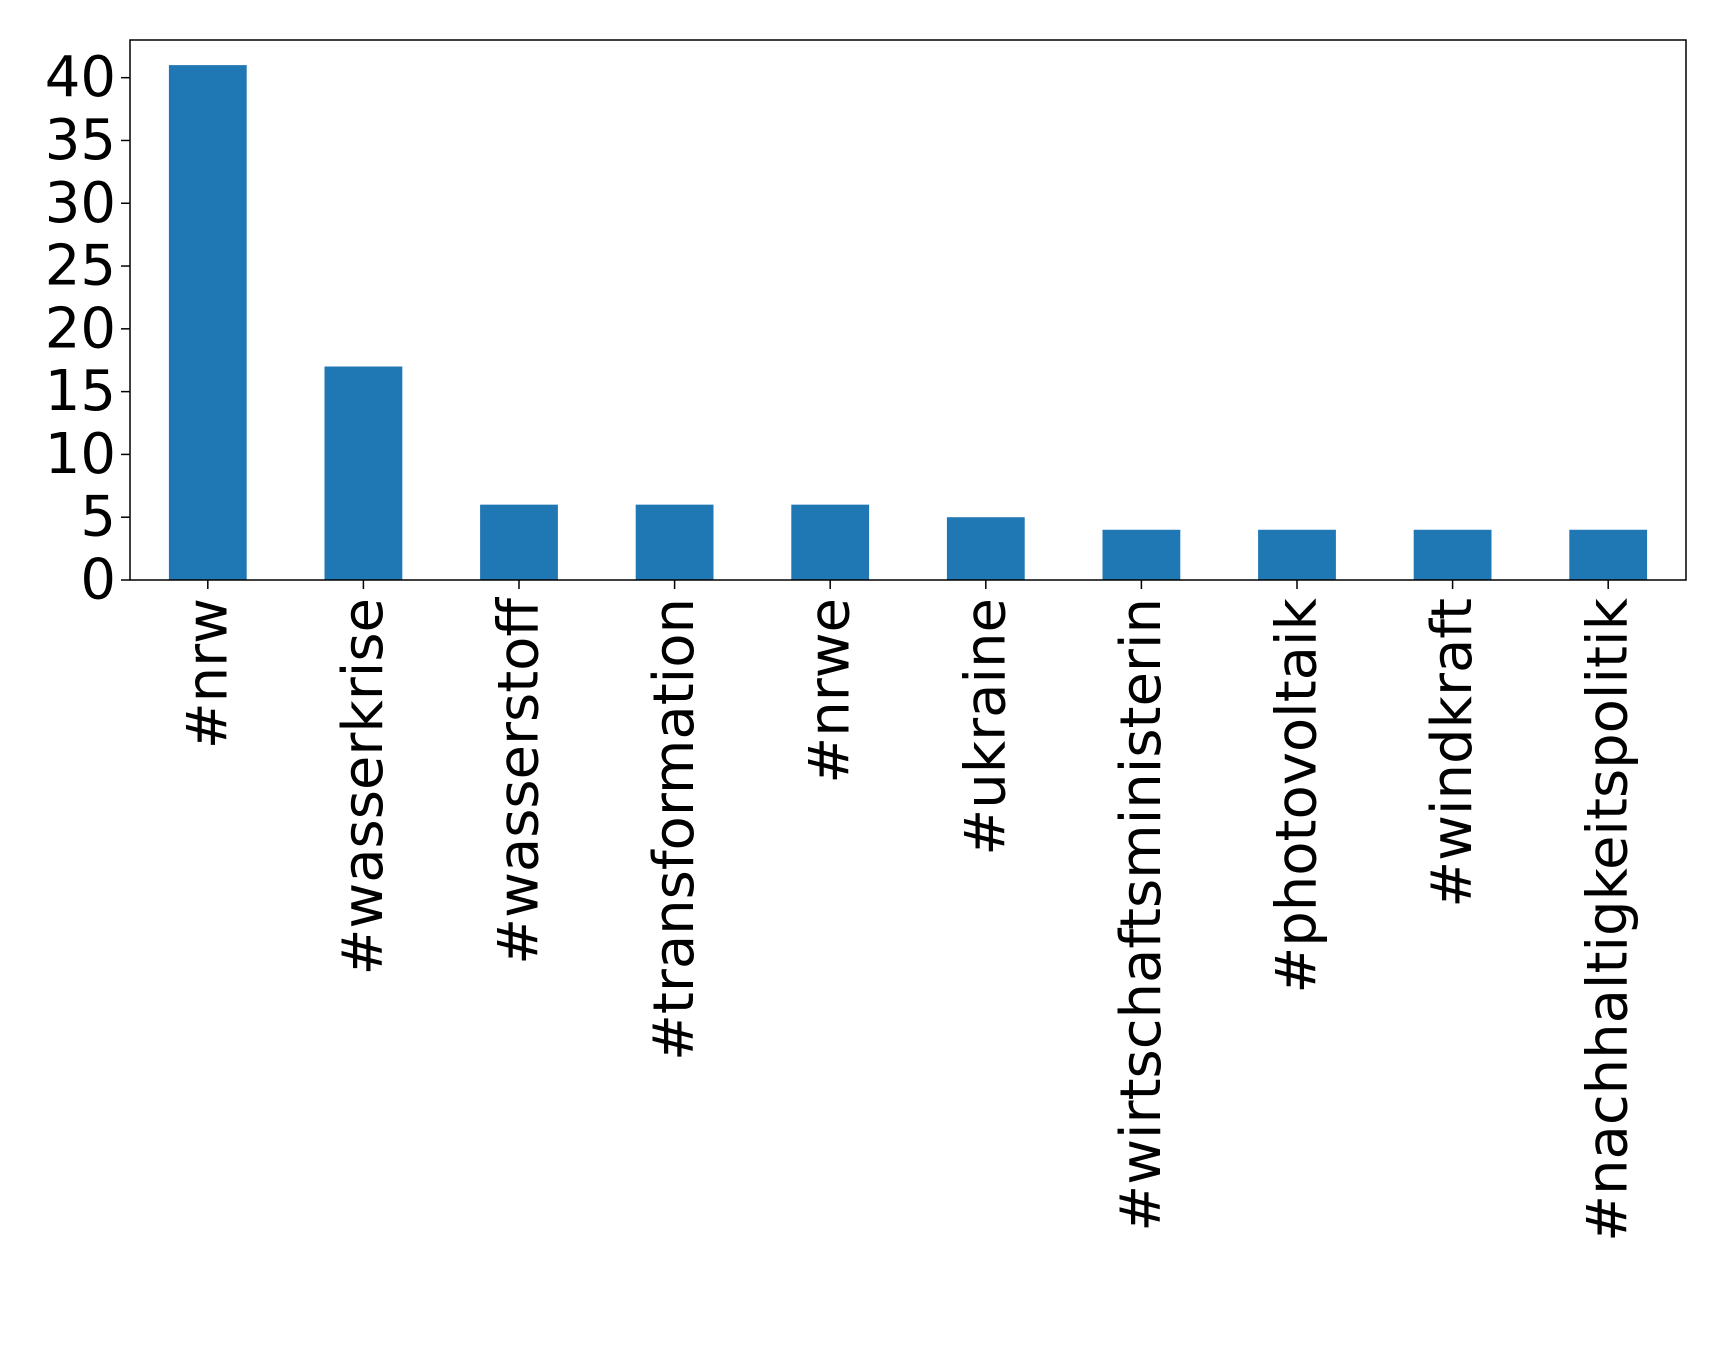 The width and height of the screenshot is (1719, 1346). Describe the element at coordinates (80, 77) in the screenshot. I see `y-tick-label: 40` at that location.